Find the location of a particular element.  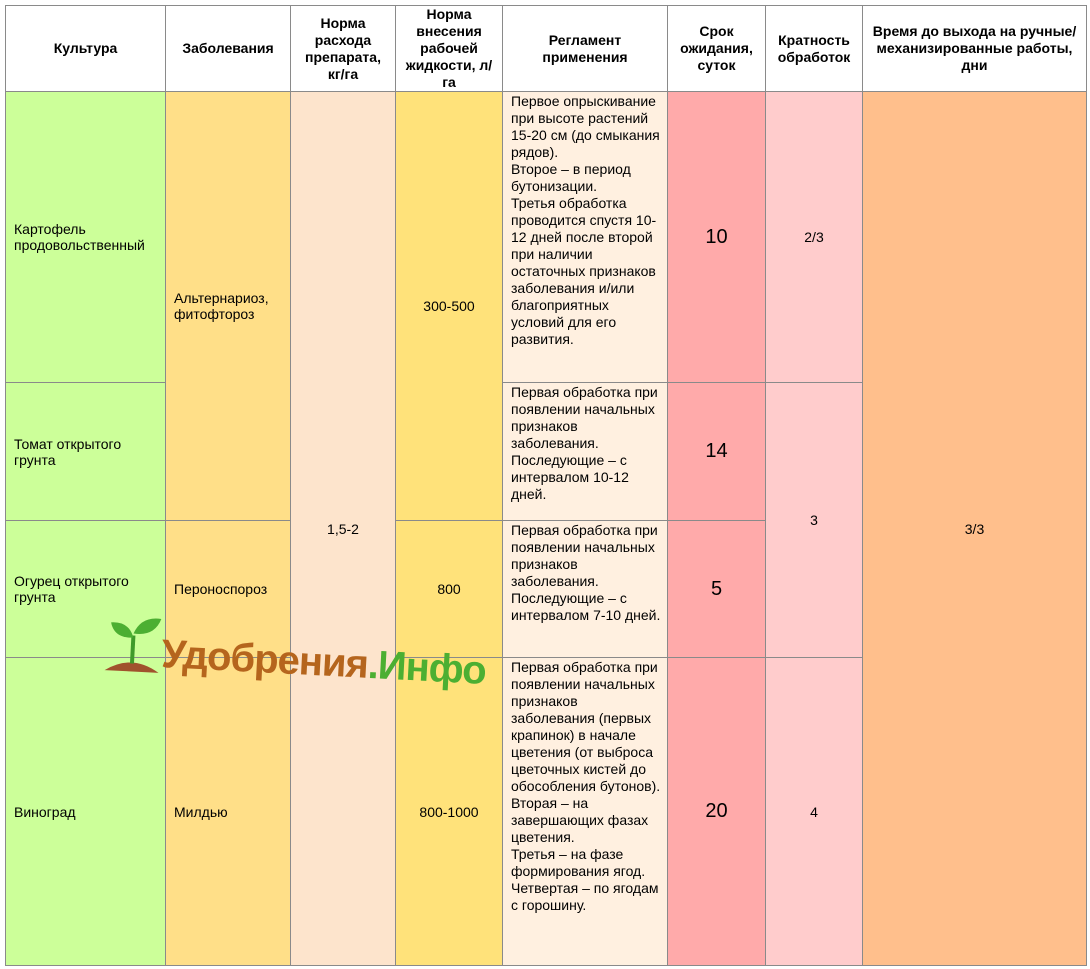

regulation-paragraph: Второе – в период бутонизации. is located at coordinates (571, 177).